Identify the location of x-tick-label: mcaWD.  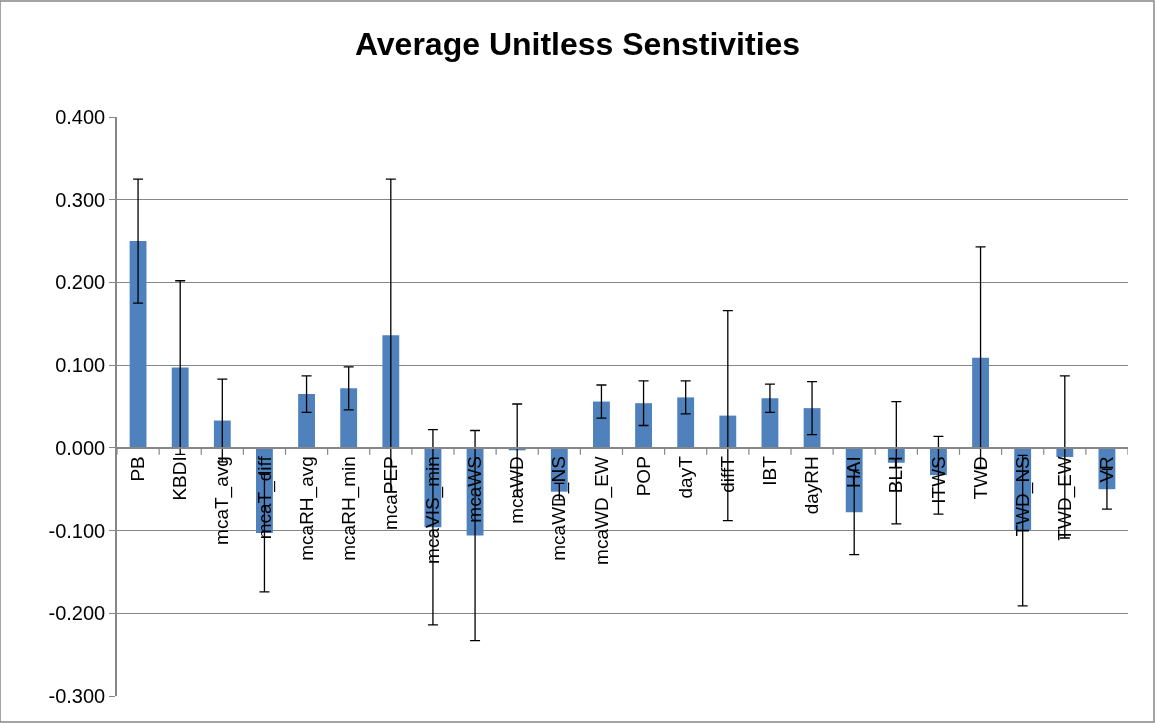
(517, 490).